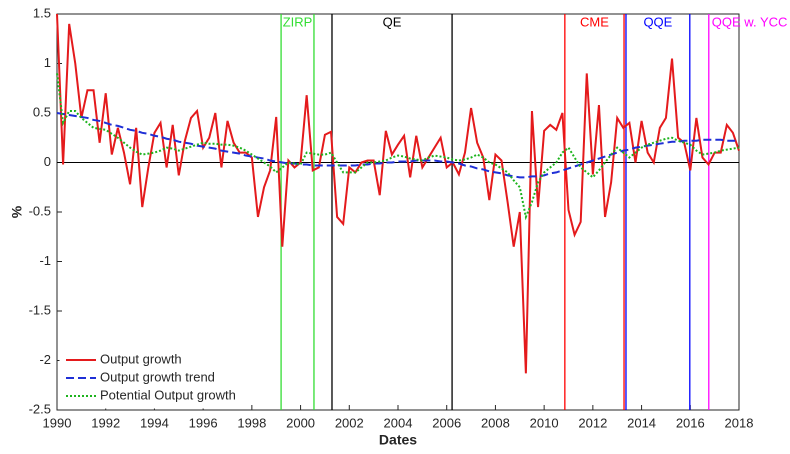  Describe the element at coordinates (750, 21) in the screenshot. I see `event-label: QQE w. YCC` at that location.